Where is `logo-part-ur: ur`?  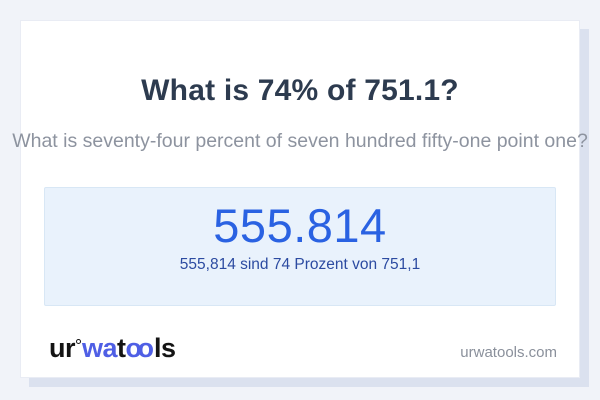
logo-part-ur: ur is located at coordinates (62, 348).